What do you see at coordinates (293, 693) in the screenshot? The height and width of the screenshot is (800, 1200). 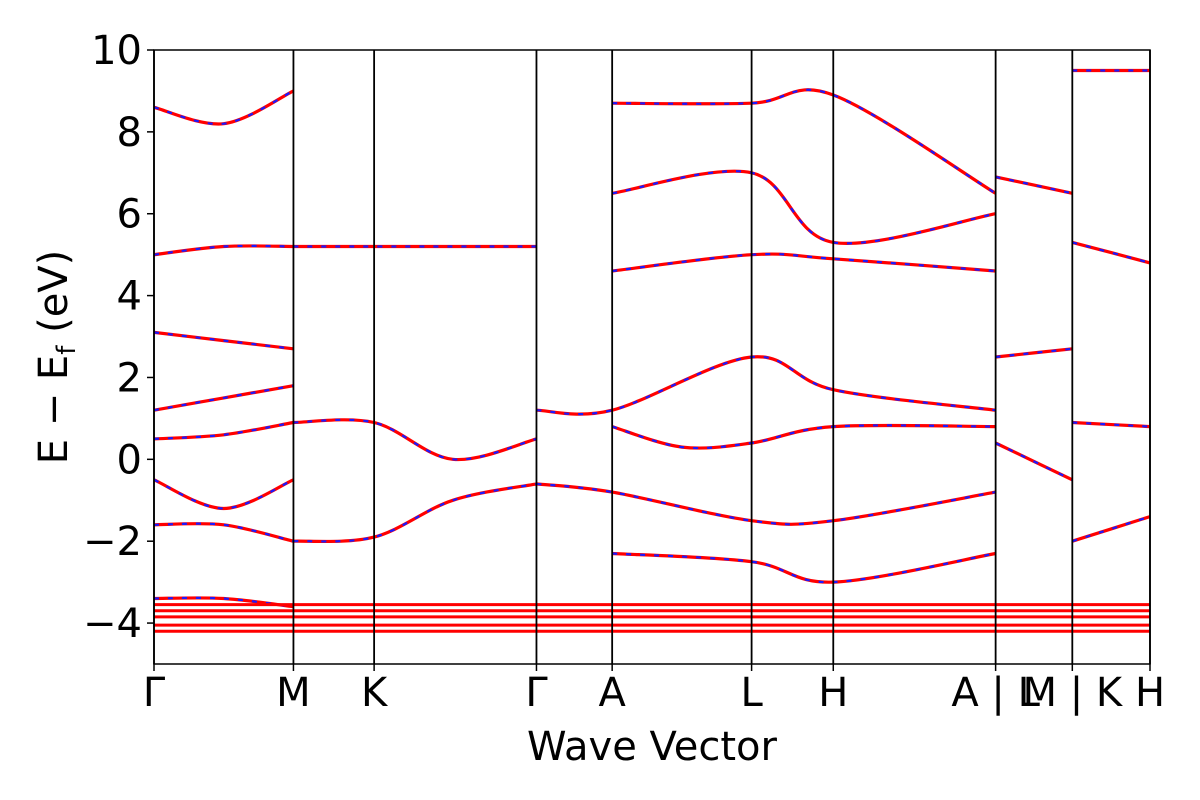 I see `x-tick-label: M` at bounding box center [293, 693].